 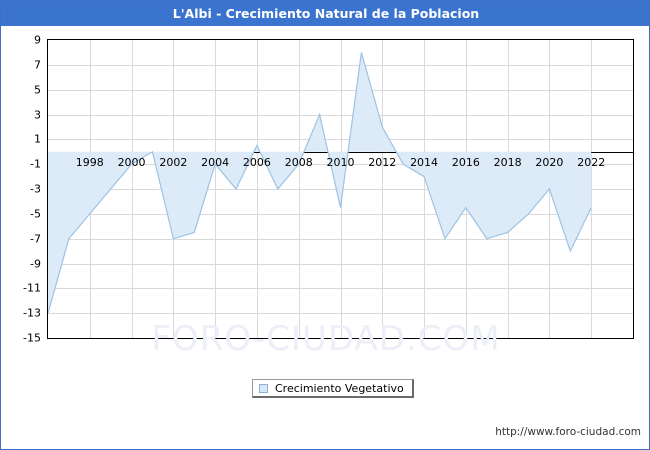 What do you see at coordinates (339, 388) in the screenshot?
I see `legend-label: Crecimiento Vegetativo` at bounding box center [339, 388].